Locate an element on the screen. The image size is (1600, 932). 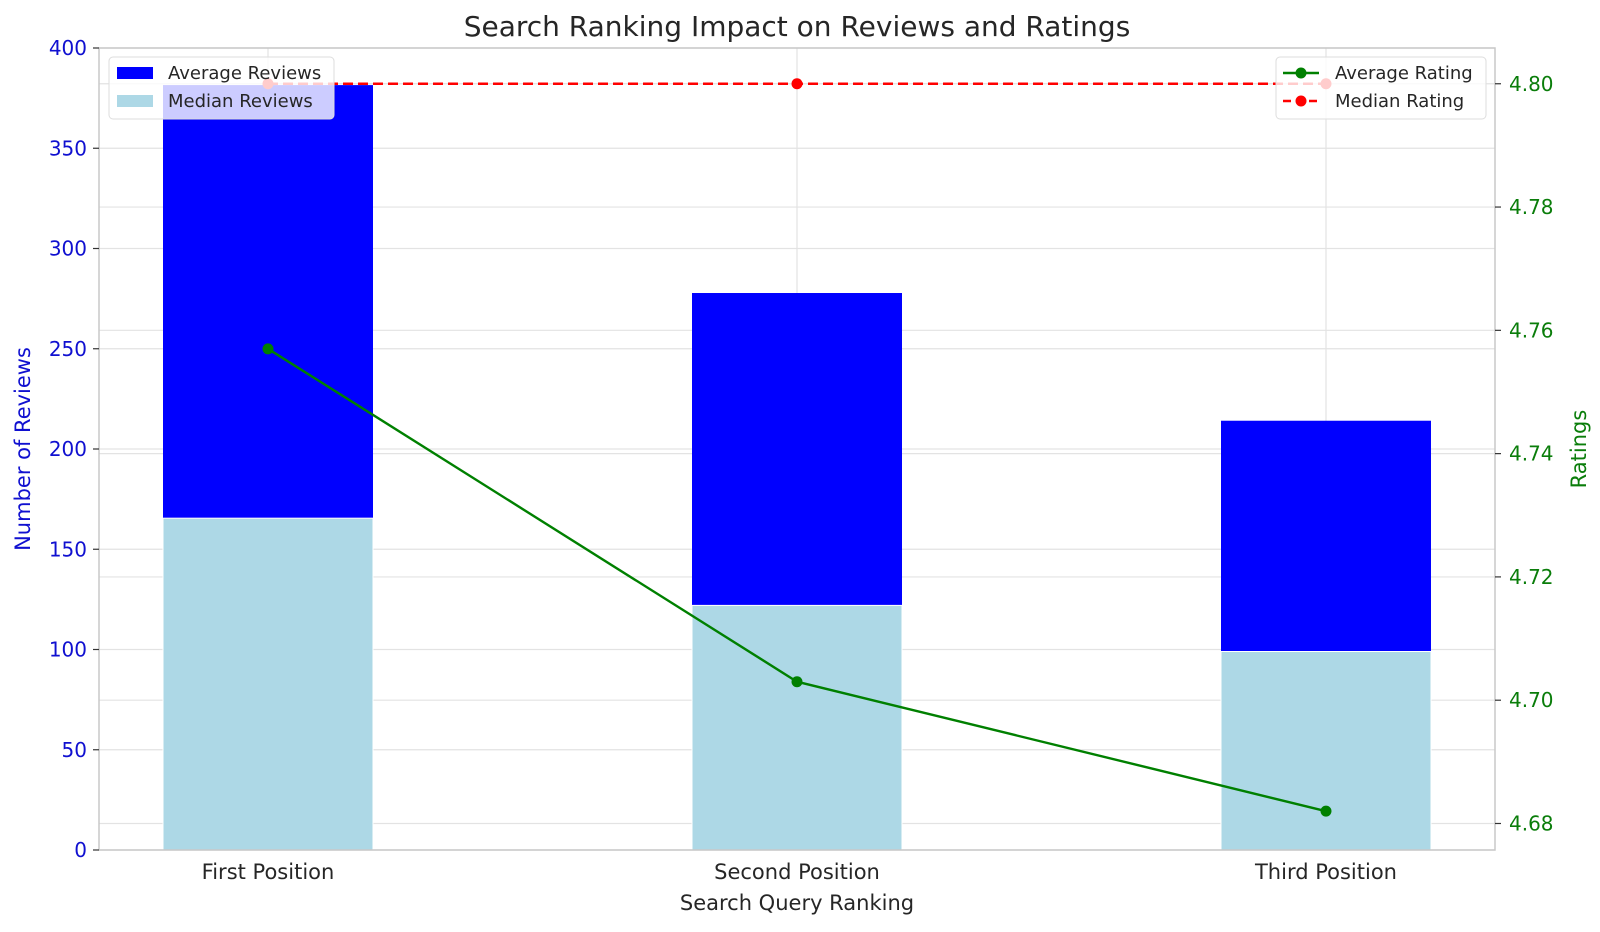
y-tick-label: 0 is located at coordinates (80, 850).